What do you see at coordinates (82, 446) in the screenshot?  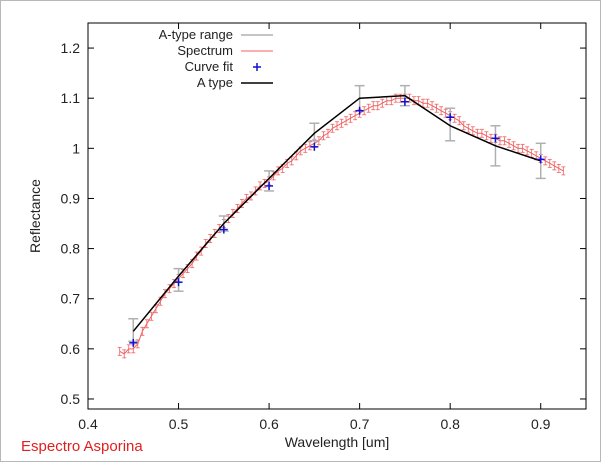 I see `chart-caption: Espectro Asporina` at bounding box center [82, 446].